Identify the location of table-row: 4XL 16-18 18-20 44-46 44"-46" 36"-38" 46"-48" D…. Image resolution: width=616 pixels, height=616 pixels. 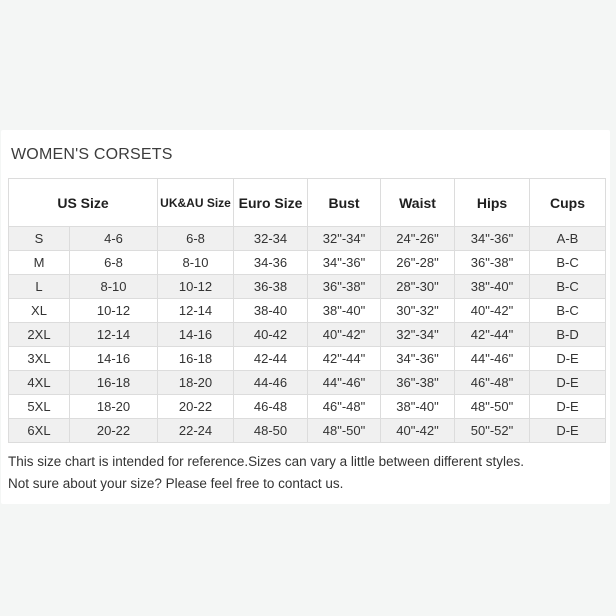
(307, 382).